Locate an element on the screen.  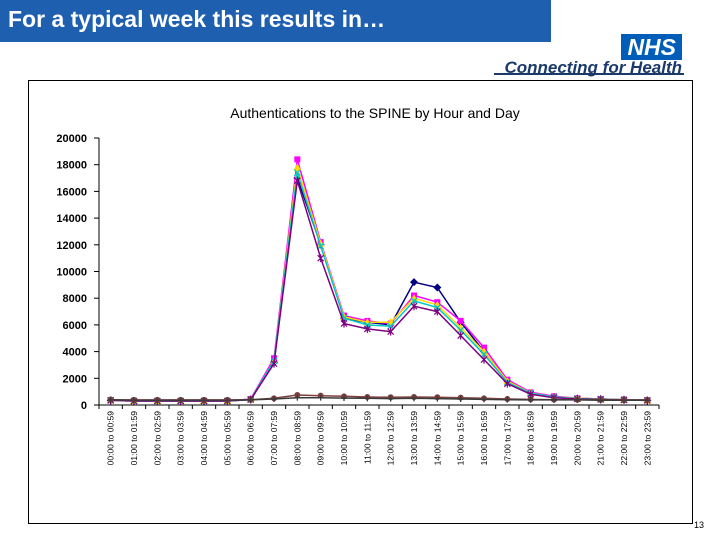
x-tick-label: 03:00 to 03:59 is located at coordinates (181, 438).